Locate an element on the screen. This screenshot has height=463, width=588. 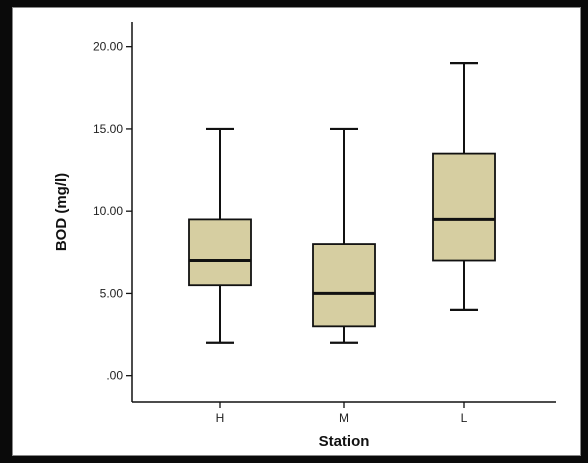
box-l is located at coordinates (464, 186).